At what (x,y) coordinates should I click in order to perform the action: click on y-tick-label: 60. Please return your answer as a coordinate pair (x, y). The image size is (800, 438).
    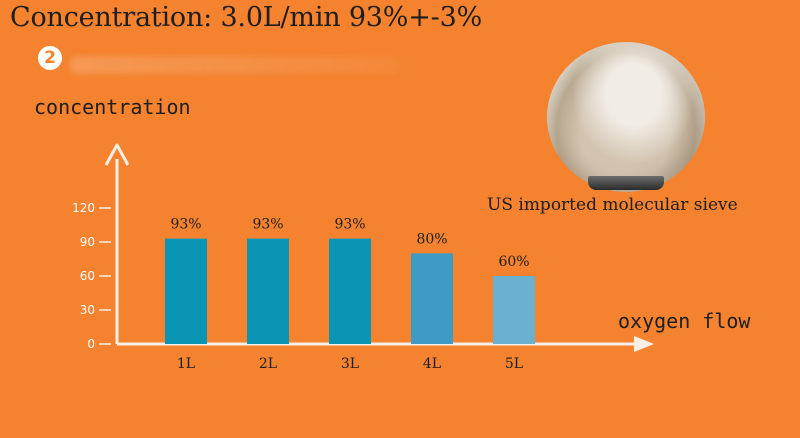
    Looking at the image, I should click on (87, 276).